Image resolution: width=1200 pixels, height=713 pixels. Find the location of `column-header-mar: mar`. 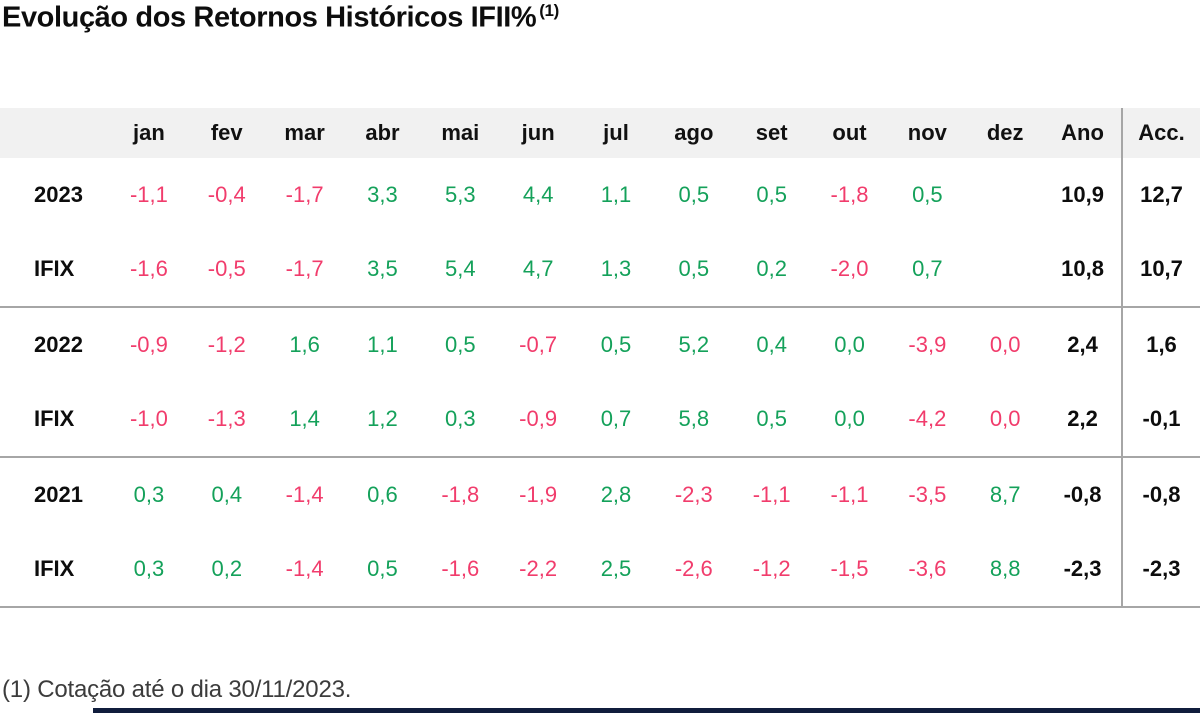

column-header-mar: mar is located at coordinates (304, 133).